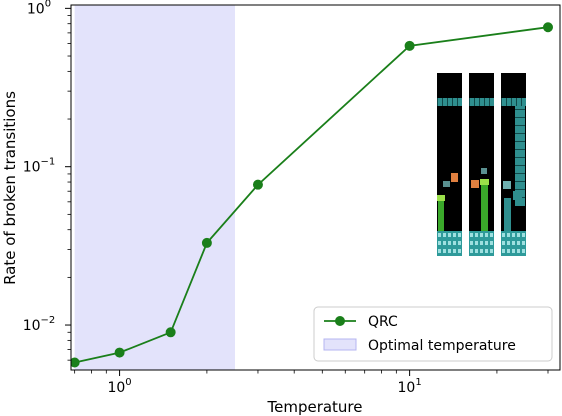 The width and height of the screenshot is (562, 416). What do you see at coordinates (119, 386) in the screenshot?
I see `x-tick-label: 10⁰` at bounding box center [119, 386].